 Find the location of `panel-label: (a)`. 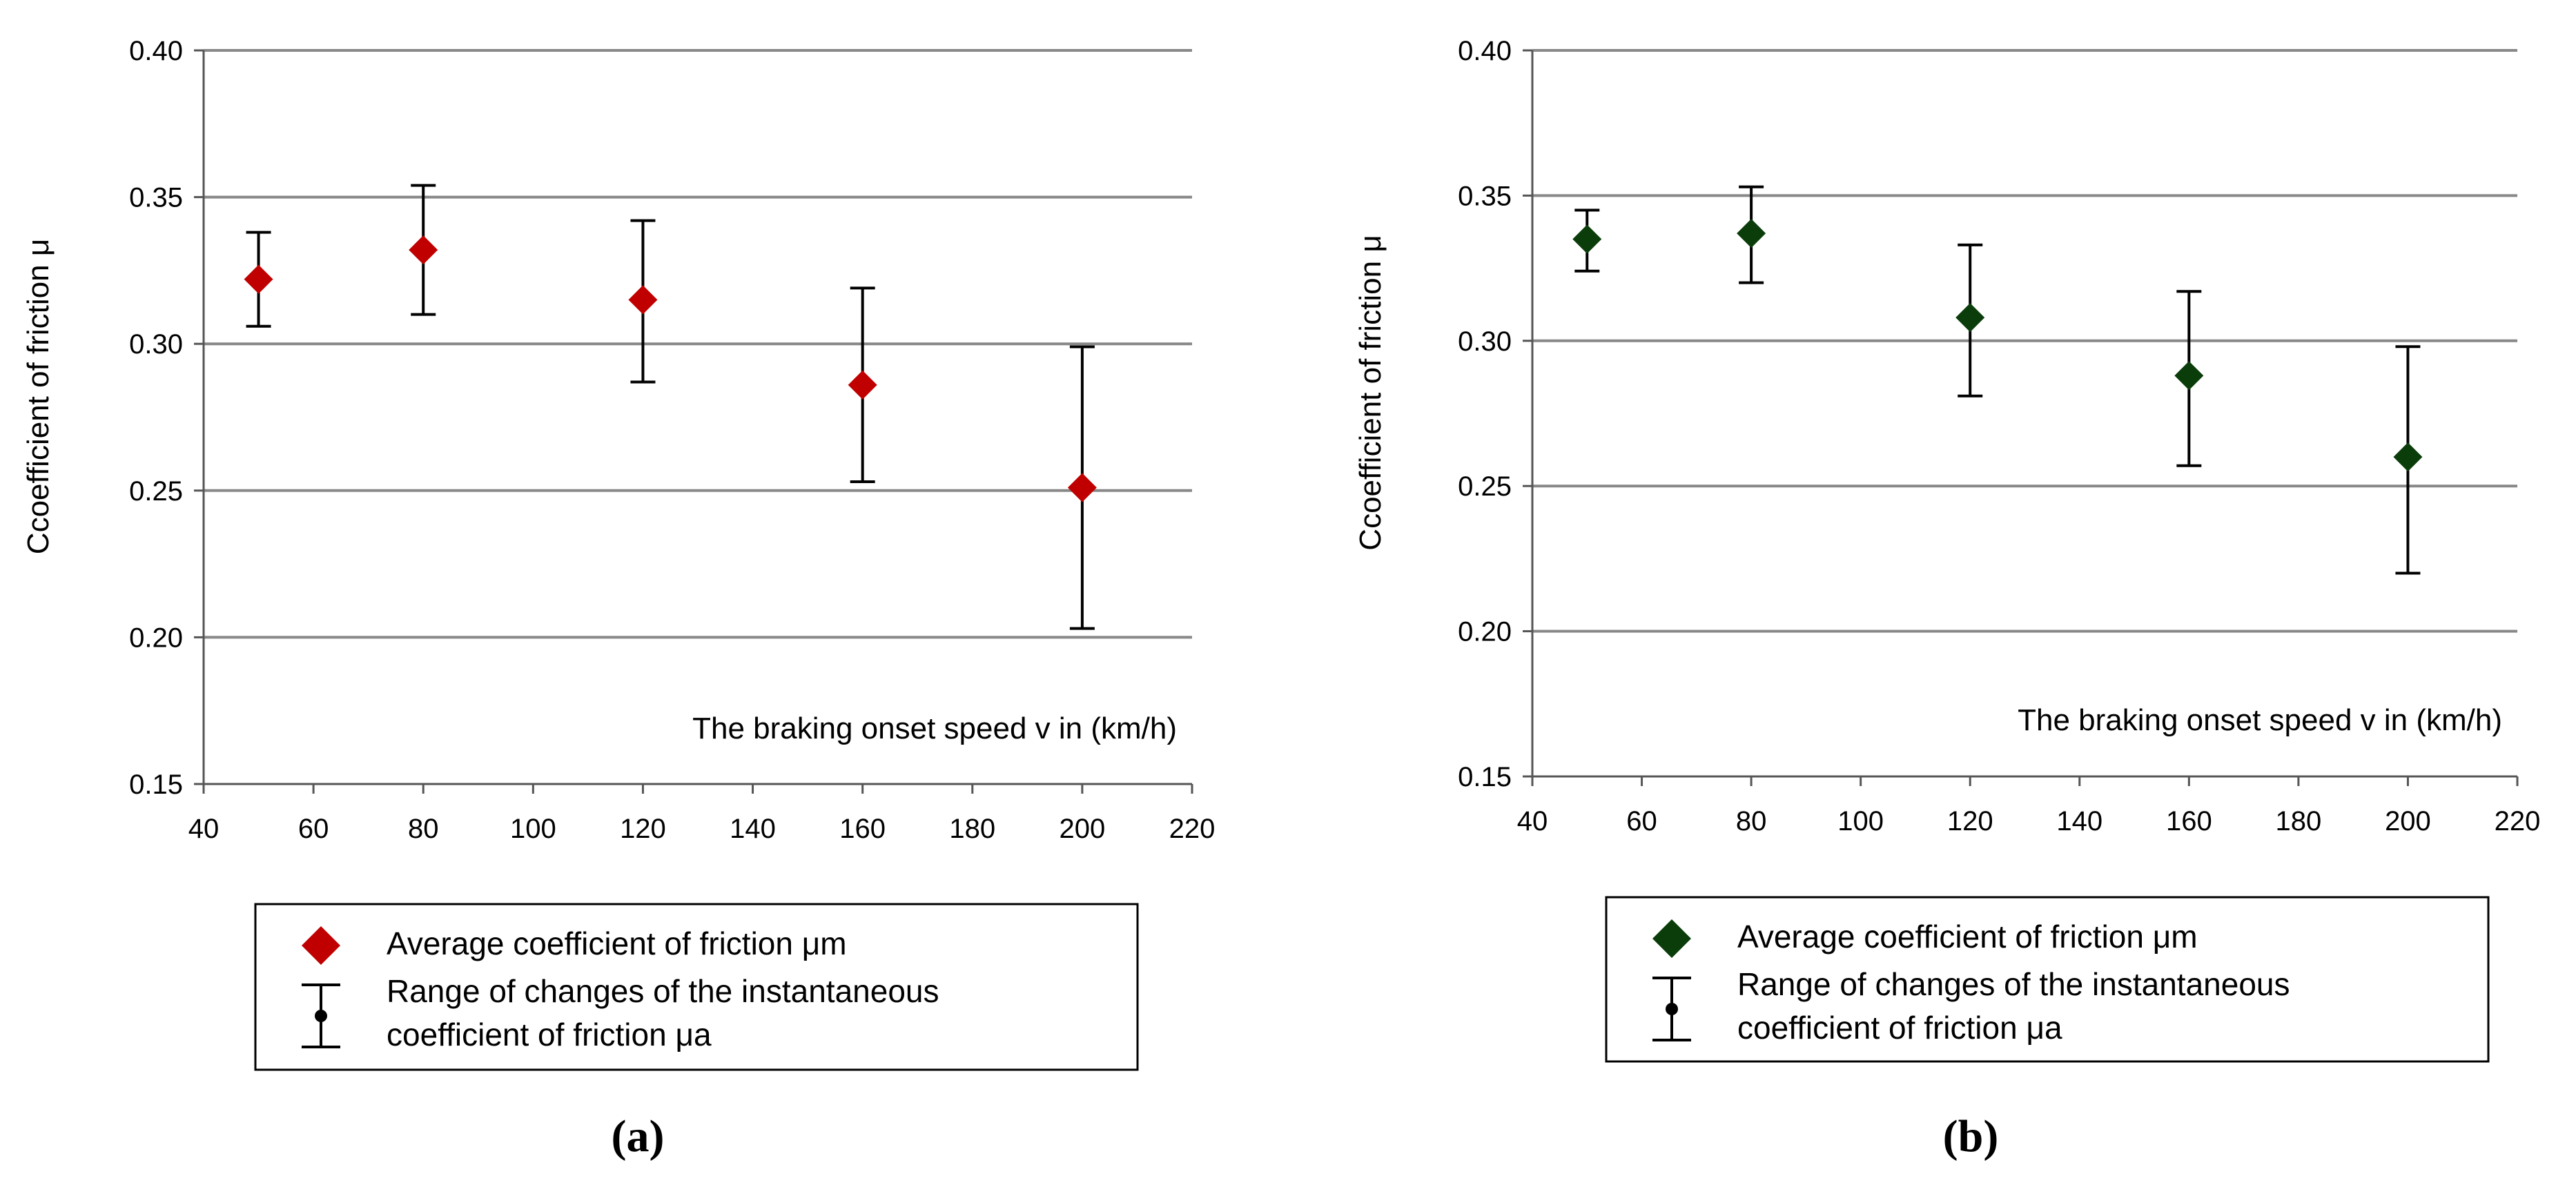

panel-label: (a) is located at coordinates (638, 1136).